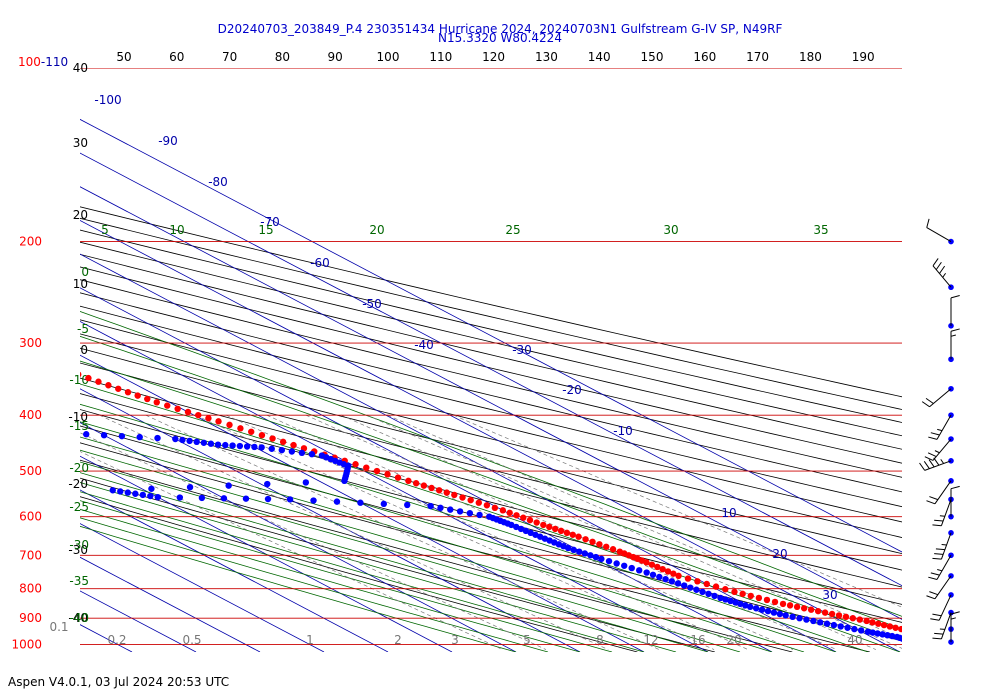  Describe the element at coordinates (733, 640) in the screenshot. I see `mixing-ratio-label: 20` at that location.